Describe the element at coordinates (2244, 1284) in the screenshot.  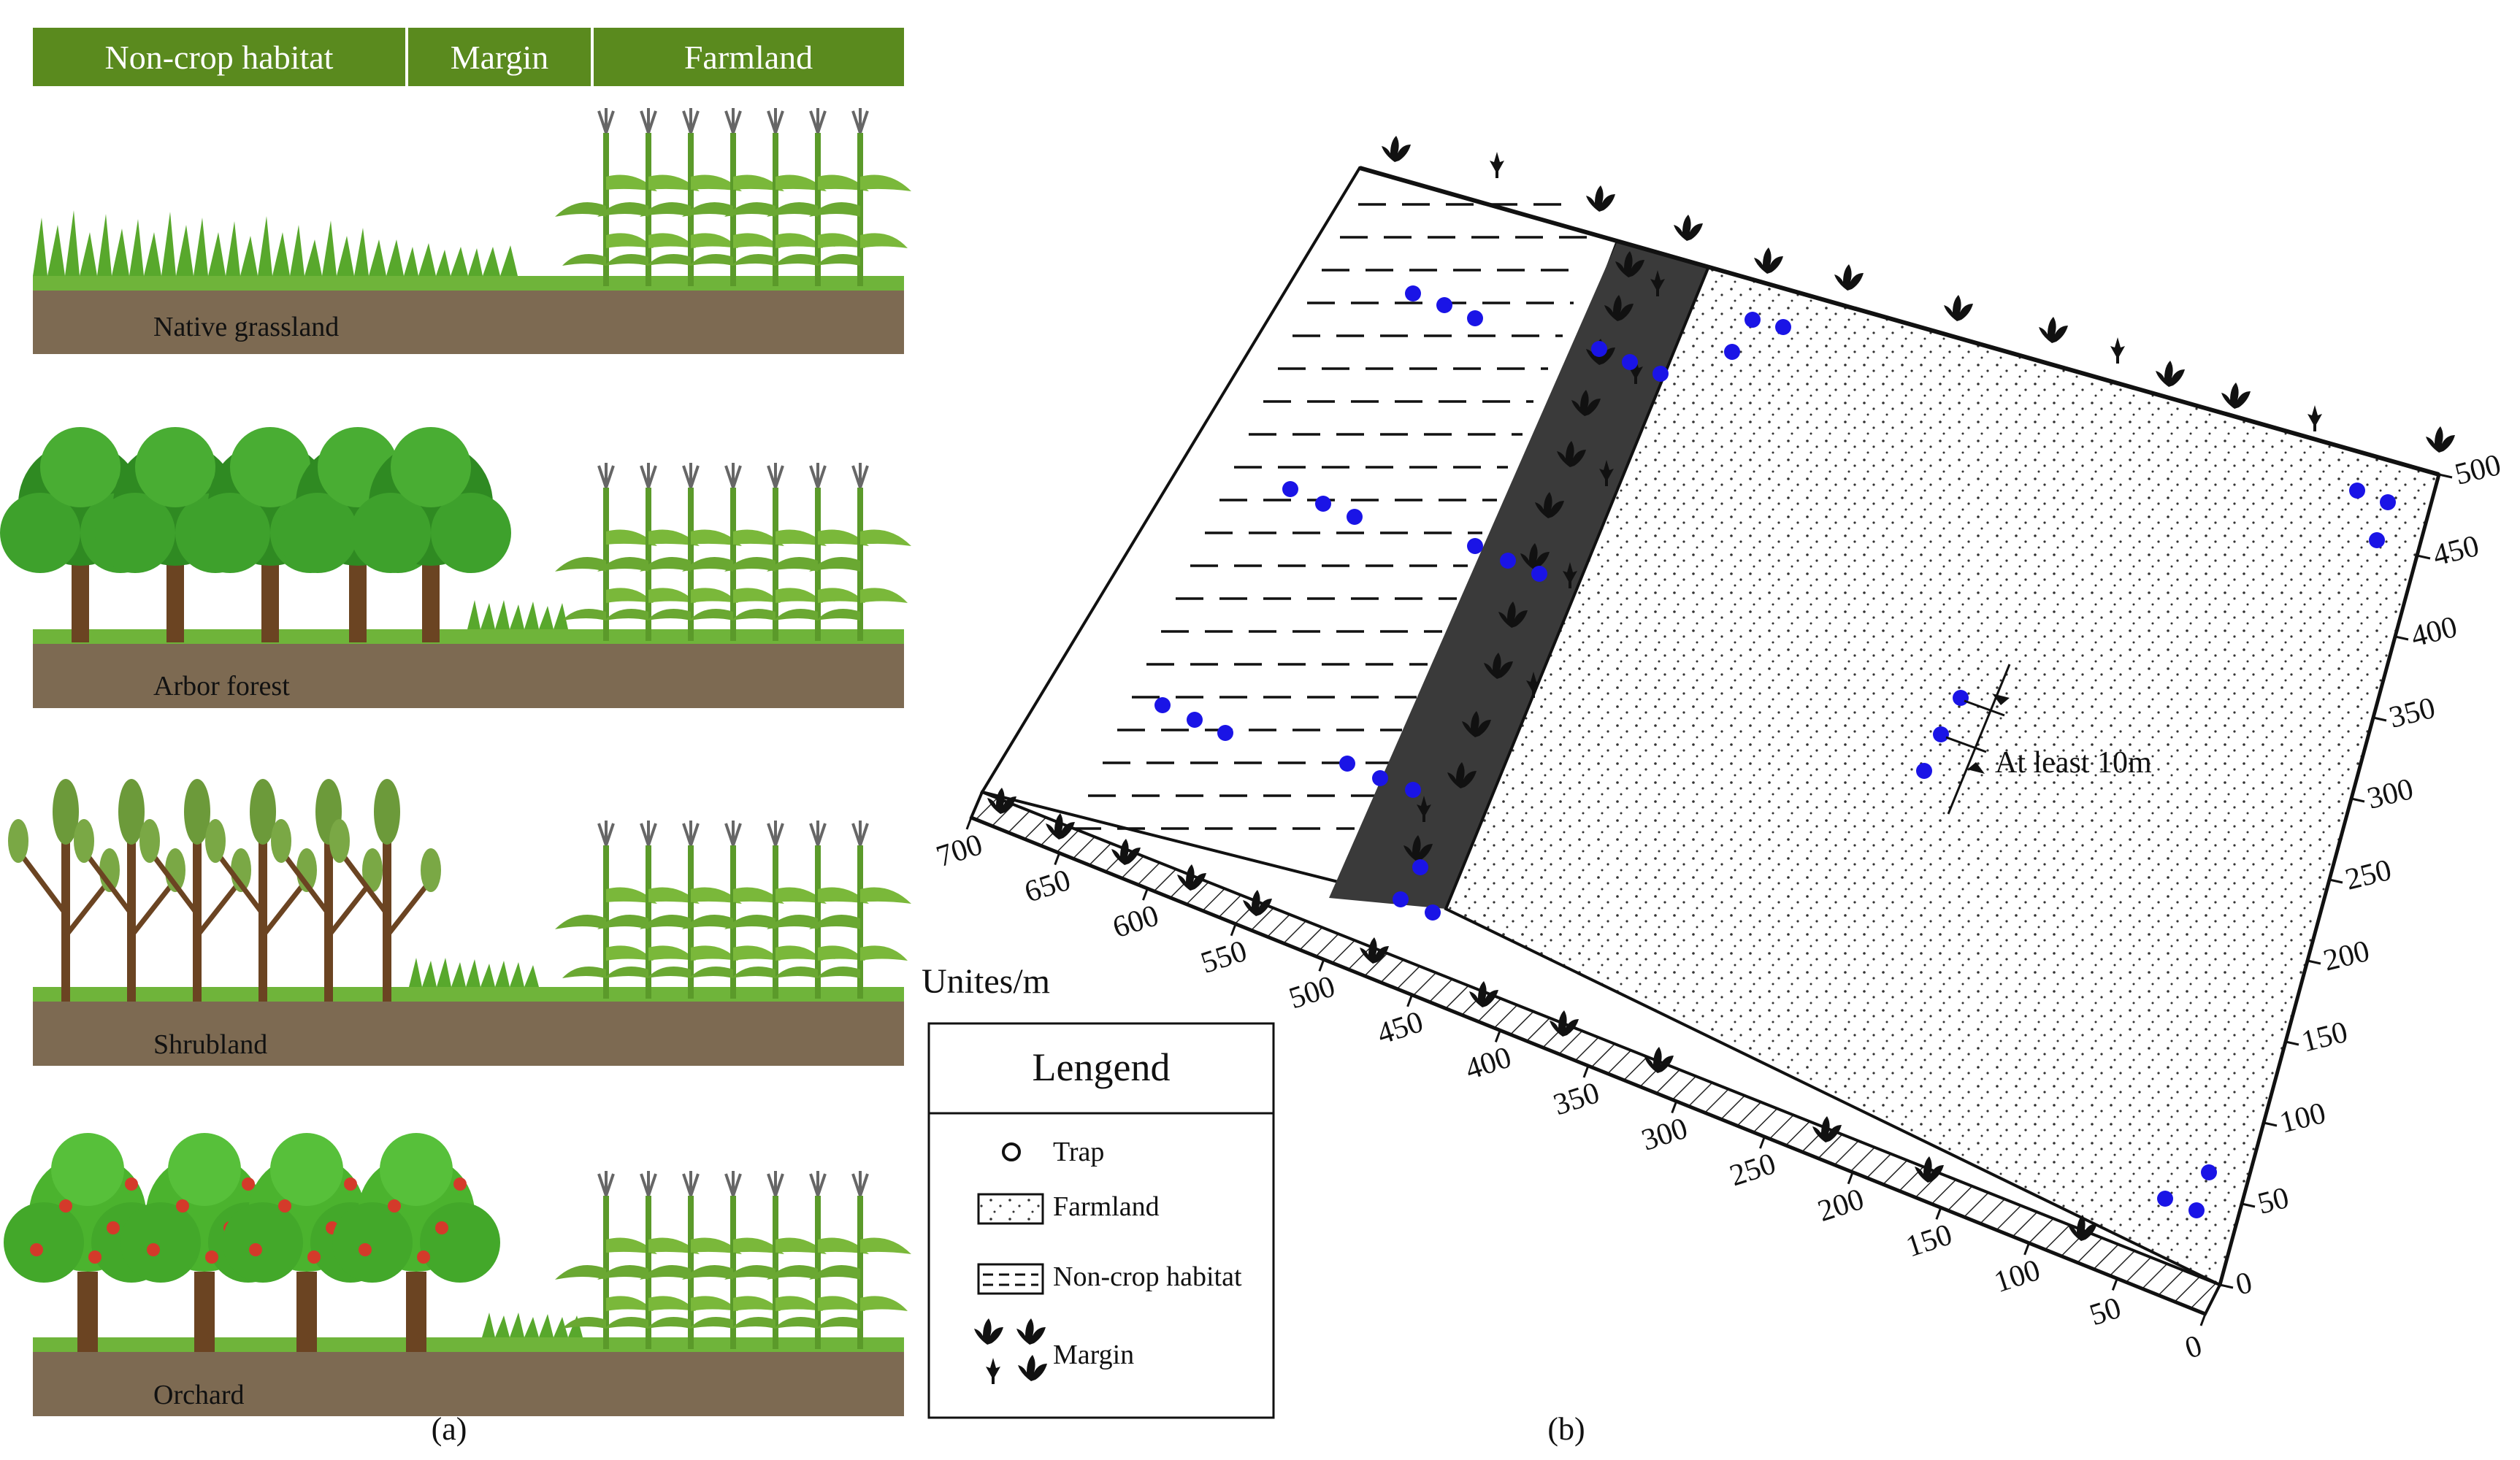
I see `y-tick-label: 0` at that location.